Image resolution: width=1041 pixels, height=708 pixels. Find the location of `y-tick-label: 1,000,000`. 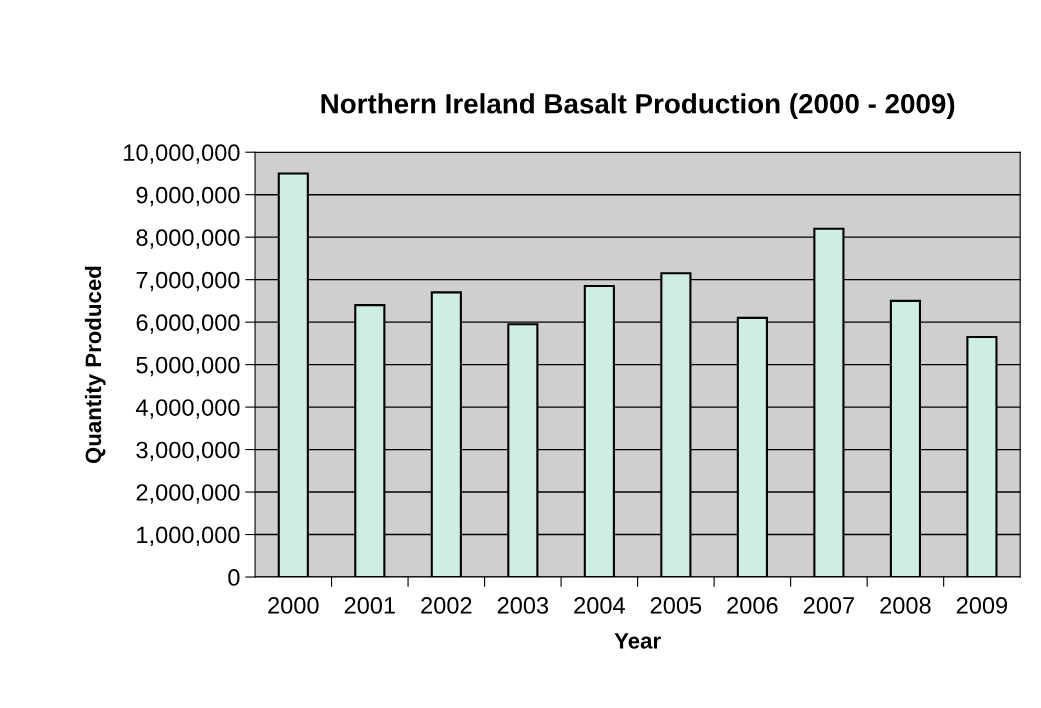

y-tick-label: 1,000,000 is located at coordinates (188, 536).